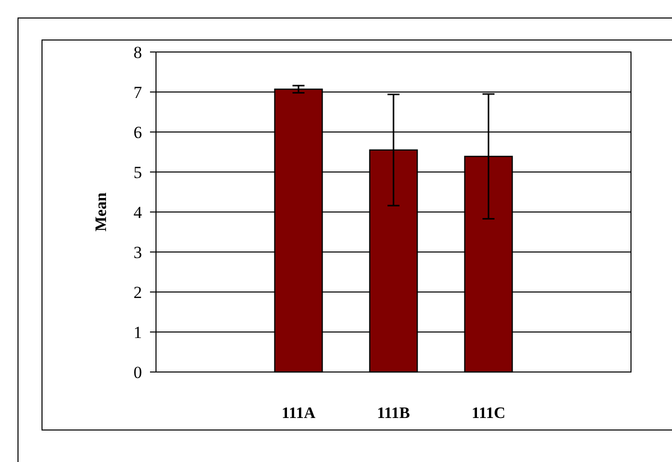  I want to click on y-tick-label: 0, so click(138, 372).